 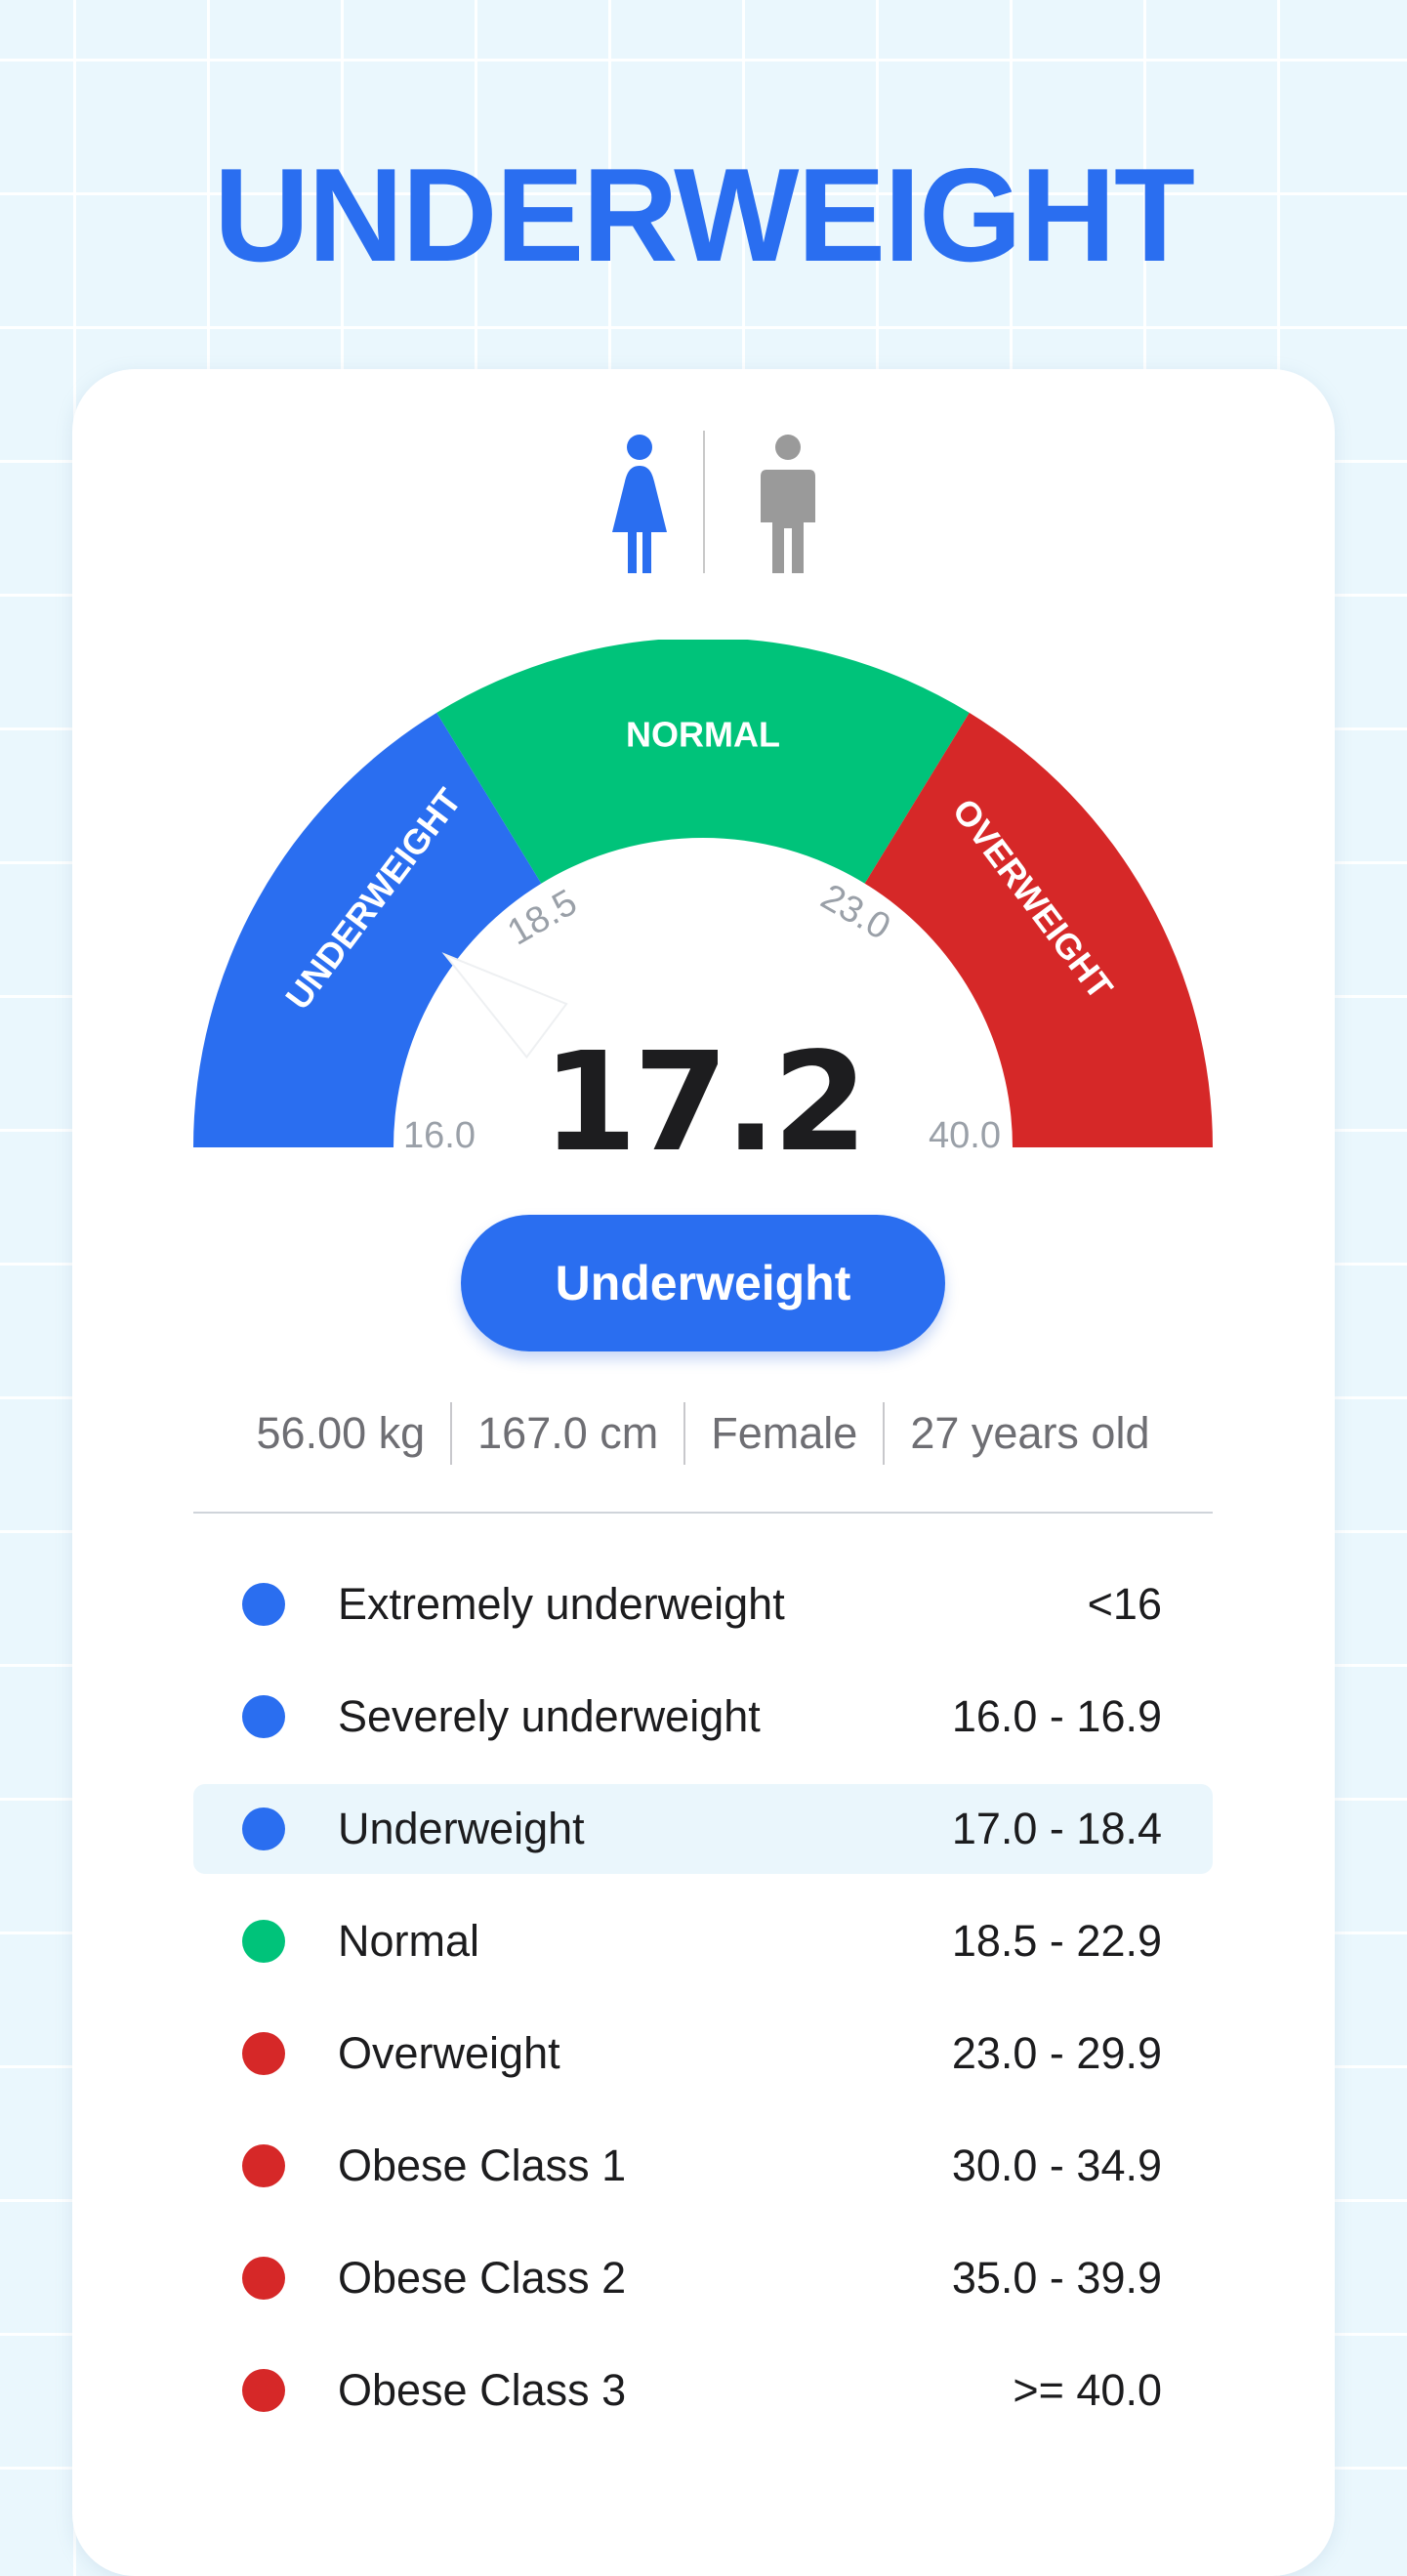 I want to click on bmi-value: 17.2, so click(x=704, y=1103).